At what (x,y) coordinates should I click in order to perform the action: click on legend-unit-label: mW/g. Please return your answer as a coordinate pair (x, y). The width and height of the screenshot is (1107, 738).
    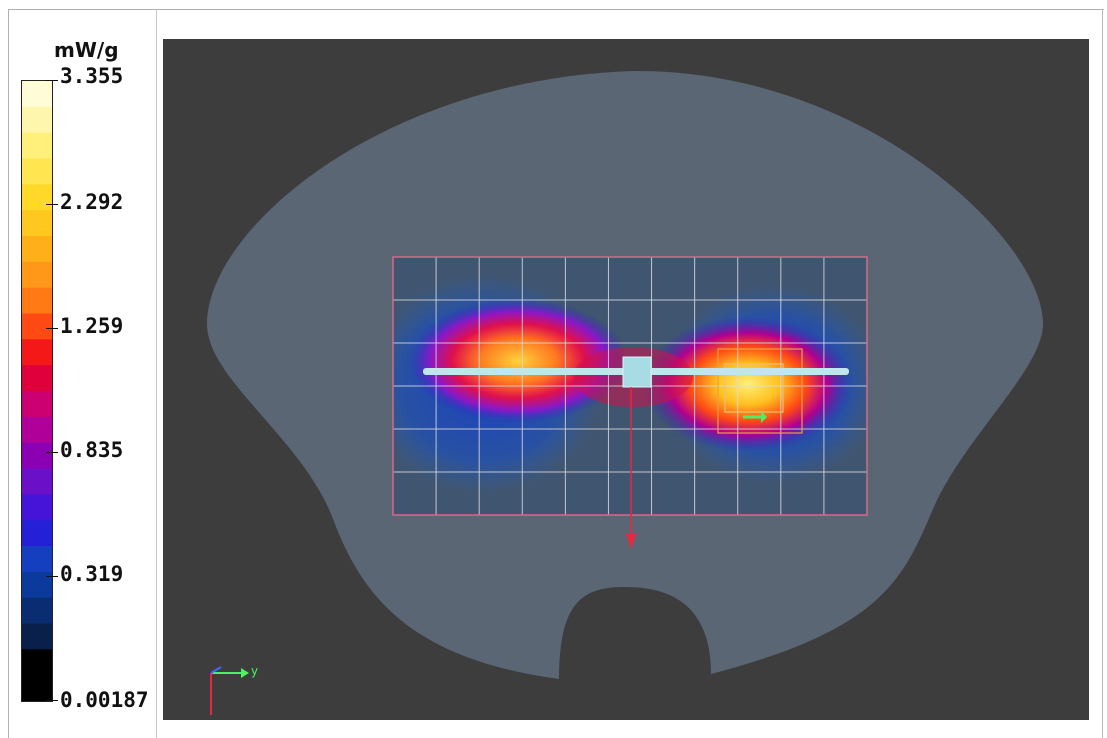
    Looking at the image, I should click on (86, 50).